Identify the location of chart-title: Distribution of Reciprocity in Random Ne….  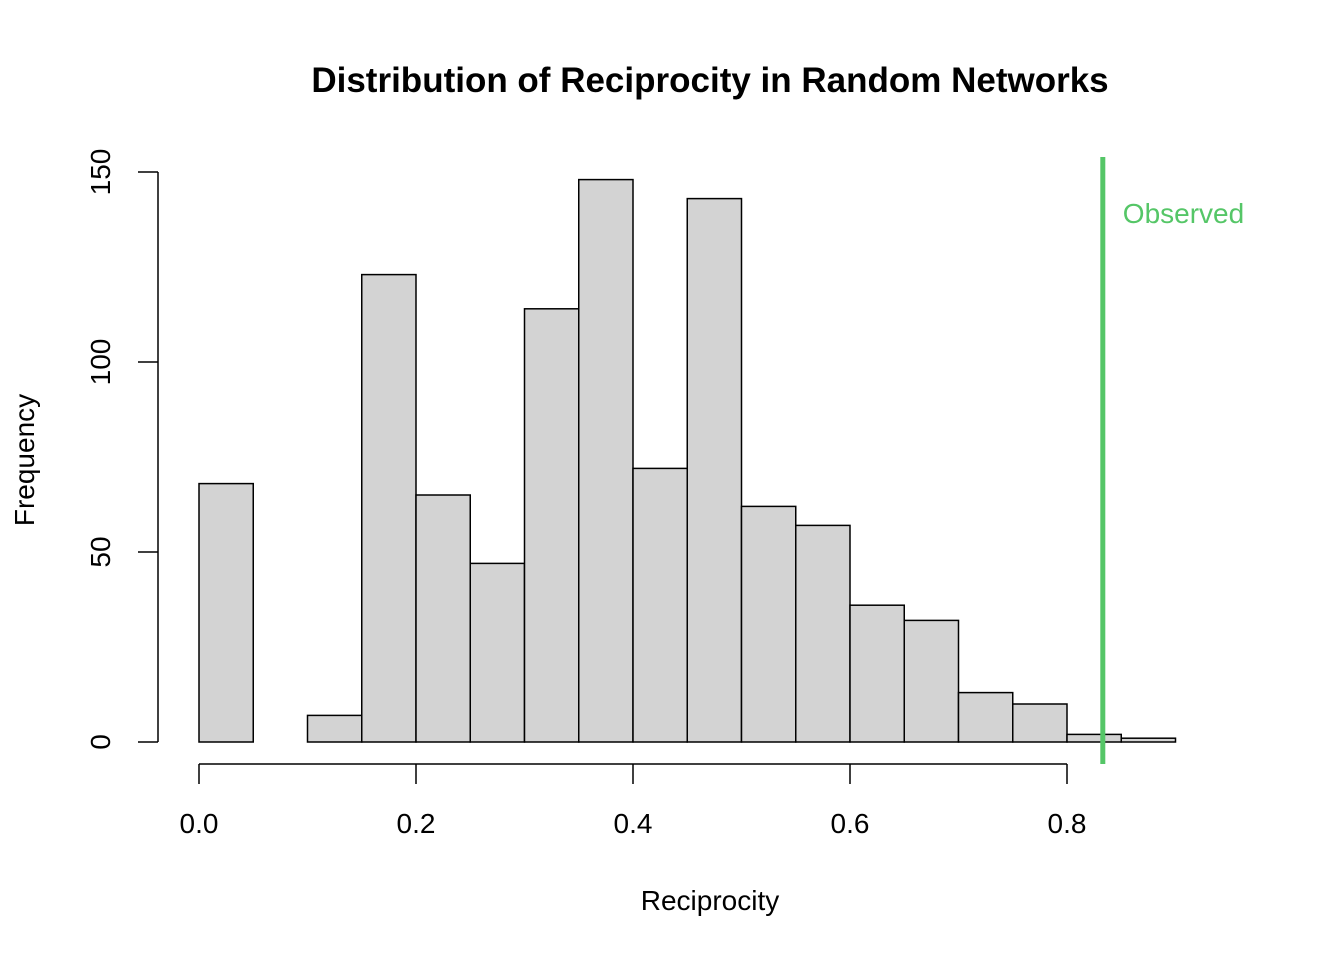
(709, 80).